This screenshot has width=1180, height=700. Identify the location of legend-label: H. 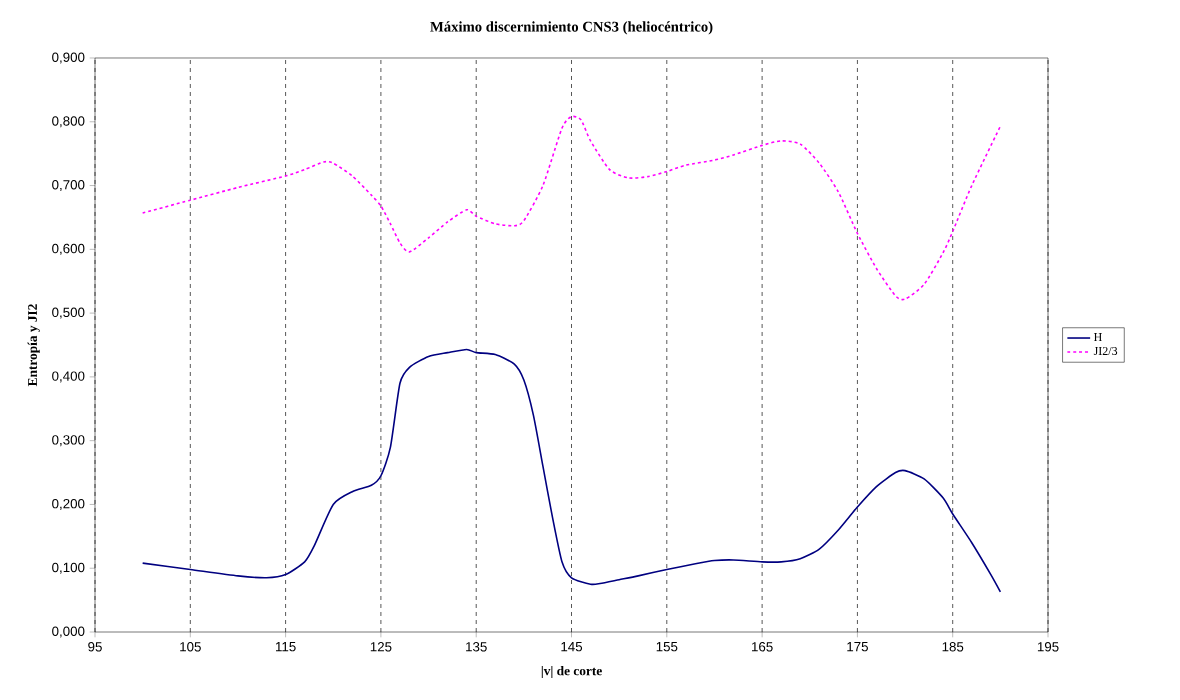
(1097, 337).